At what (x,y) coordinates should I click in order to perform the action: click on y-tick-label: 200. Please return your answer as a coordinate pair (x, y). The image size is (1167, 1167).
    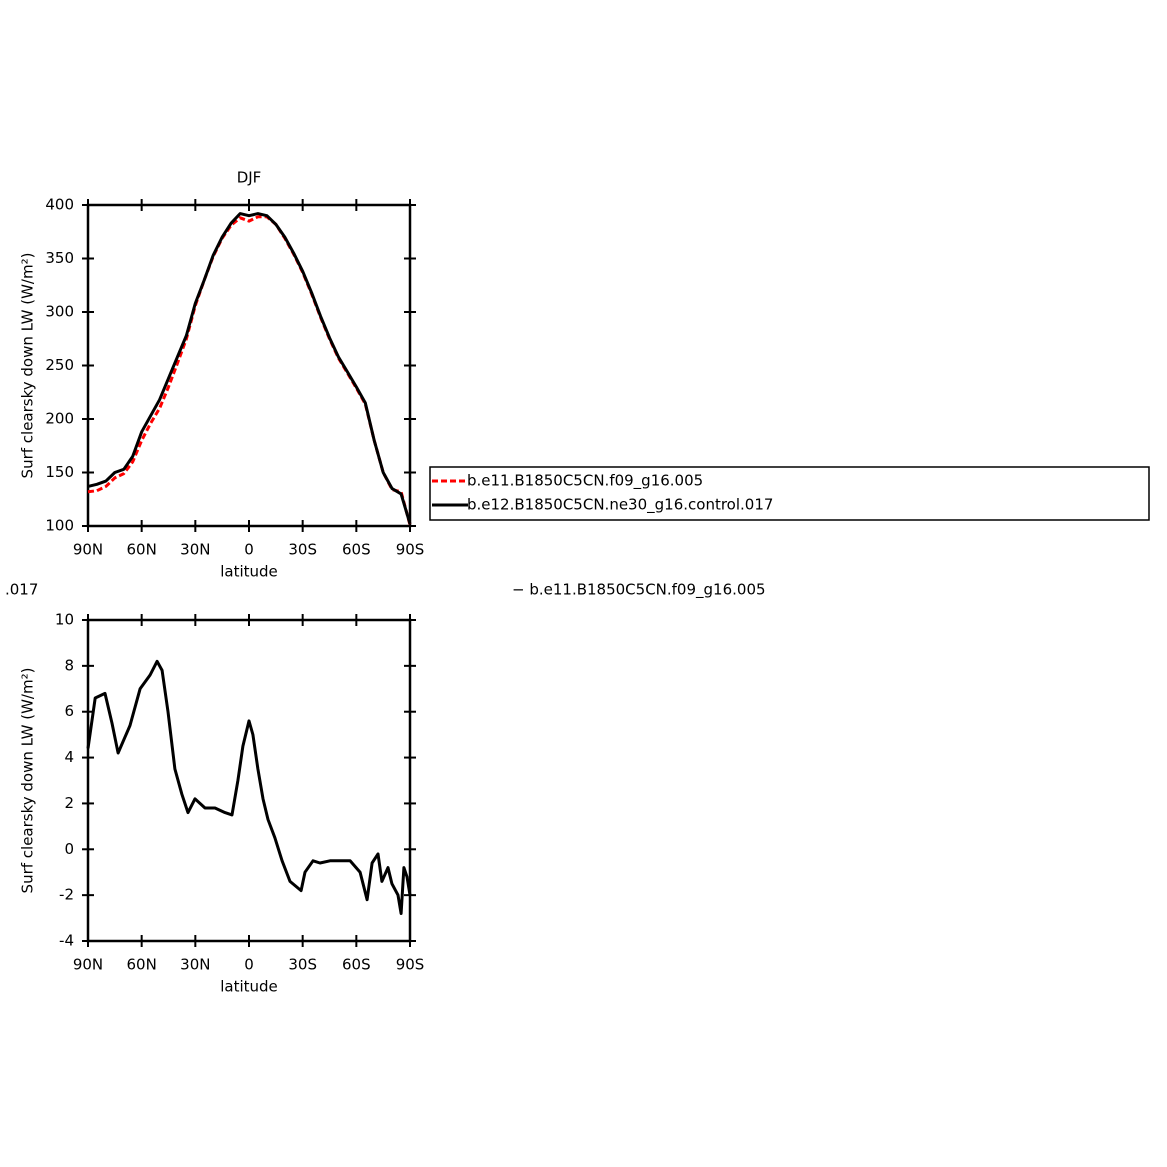
    Looking at the image, I should click on (59, 419).